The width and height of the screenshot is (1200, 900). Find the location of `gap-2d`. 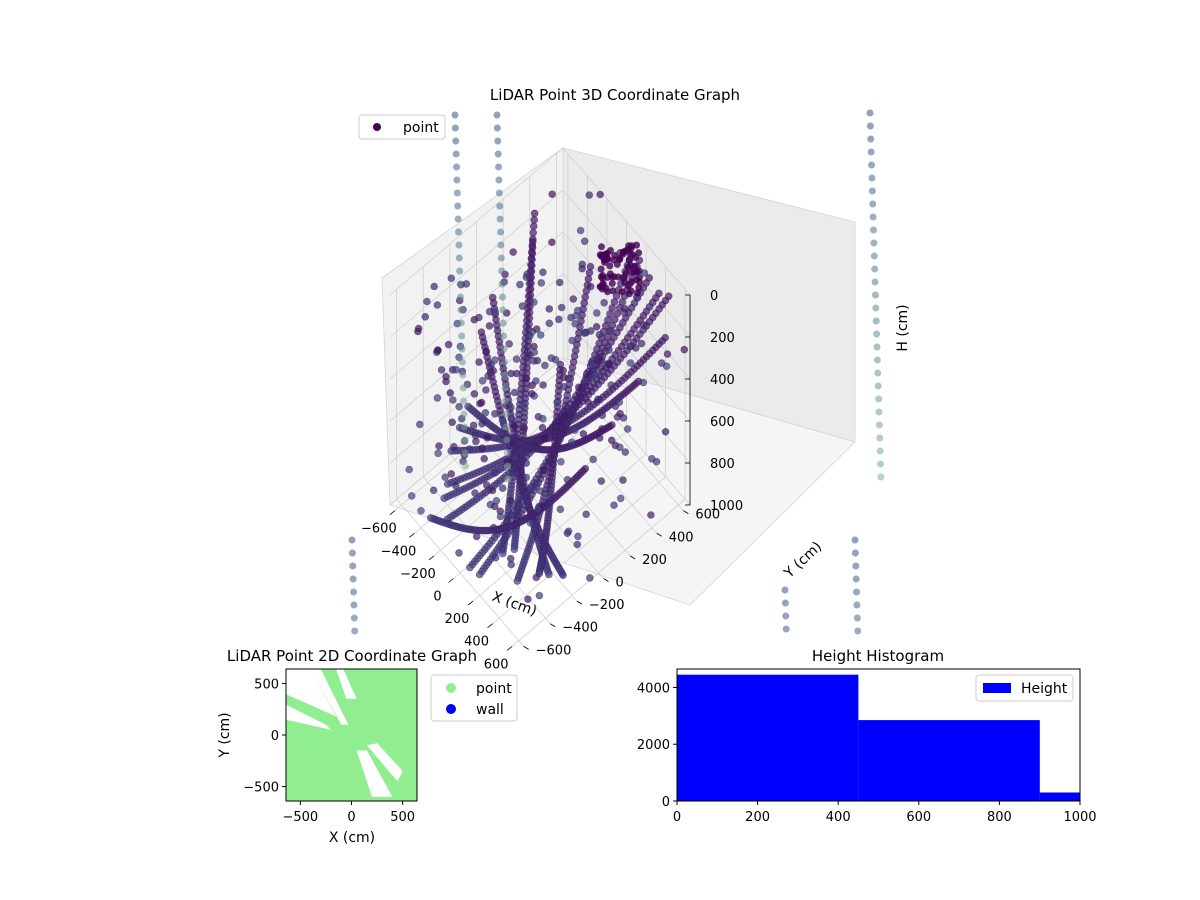

gap-2d is located at coordinates (384, 762).